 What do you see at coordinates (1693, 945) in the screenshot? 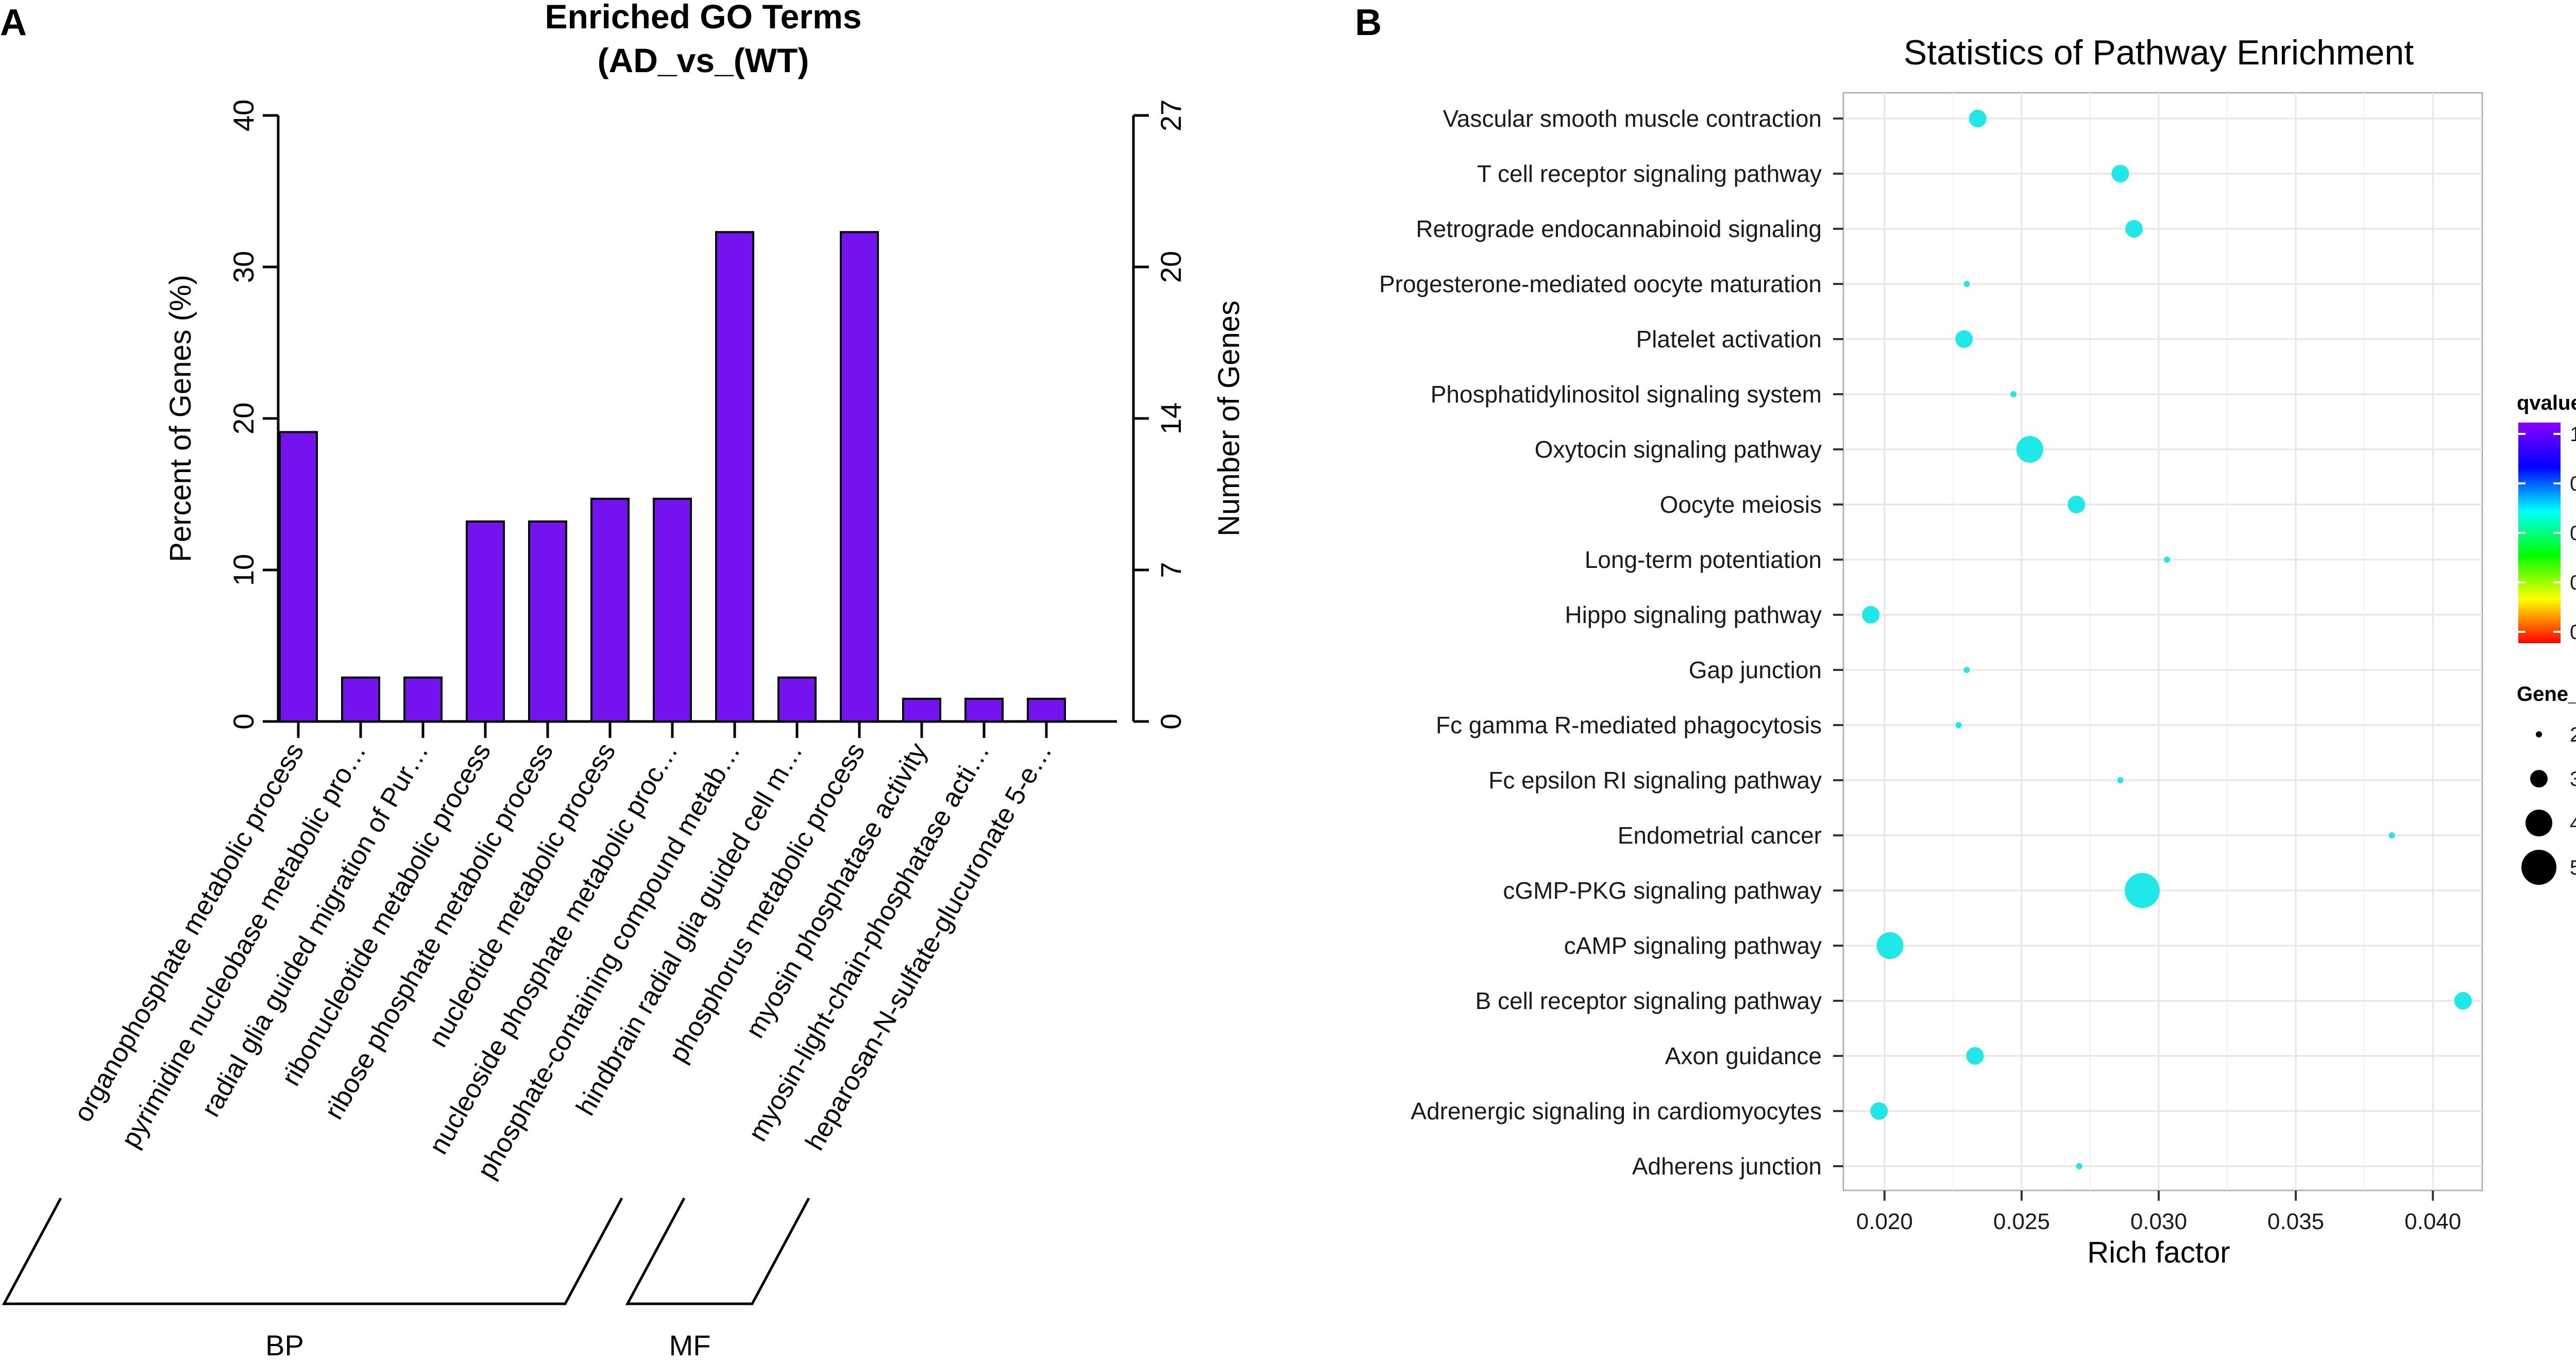
I see `pathway-label: cAMP signaling pathway` at bounding box center [1693, 945].